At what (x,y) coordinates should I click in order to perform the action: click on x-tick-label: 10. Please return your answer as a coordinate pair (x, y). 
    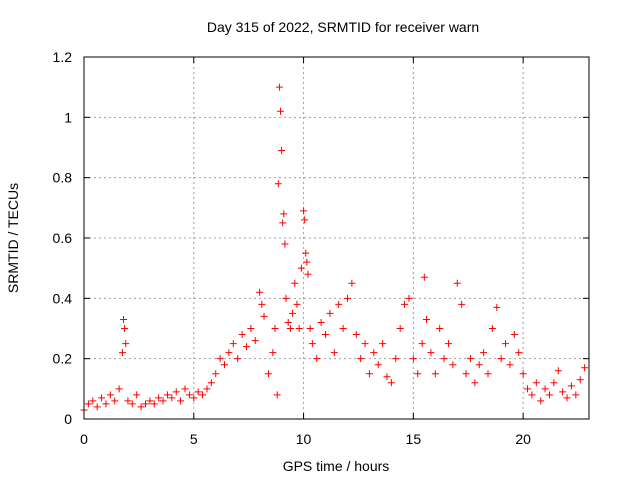
    Looking at the image, I should click on (304, 439).